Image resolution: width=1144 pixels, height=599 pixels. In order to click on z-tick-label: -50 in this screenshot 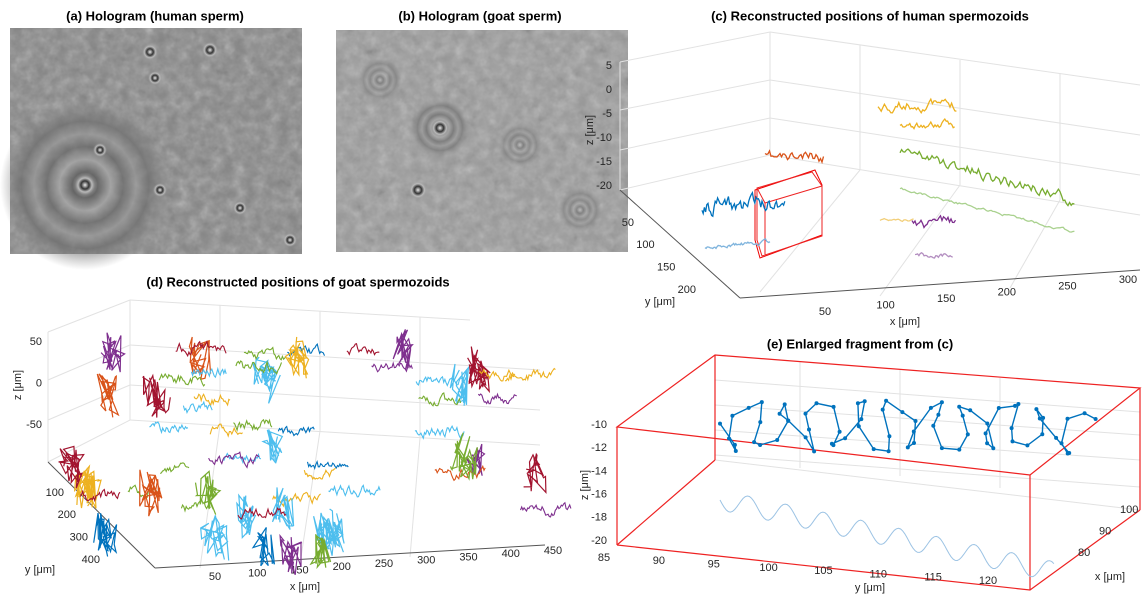, I will do `click(34, 425)`.